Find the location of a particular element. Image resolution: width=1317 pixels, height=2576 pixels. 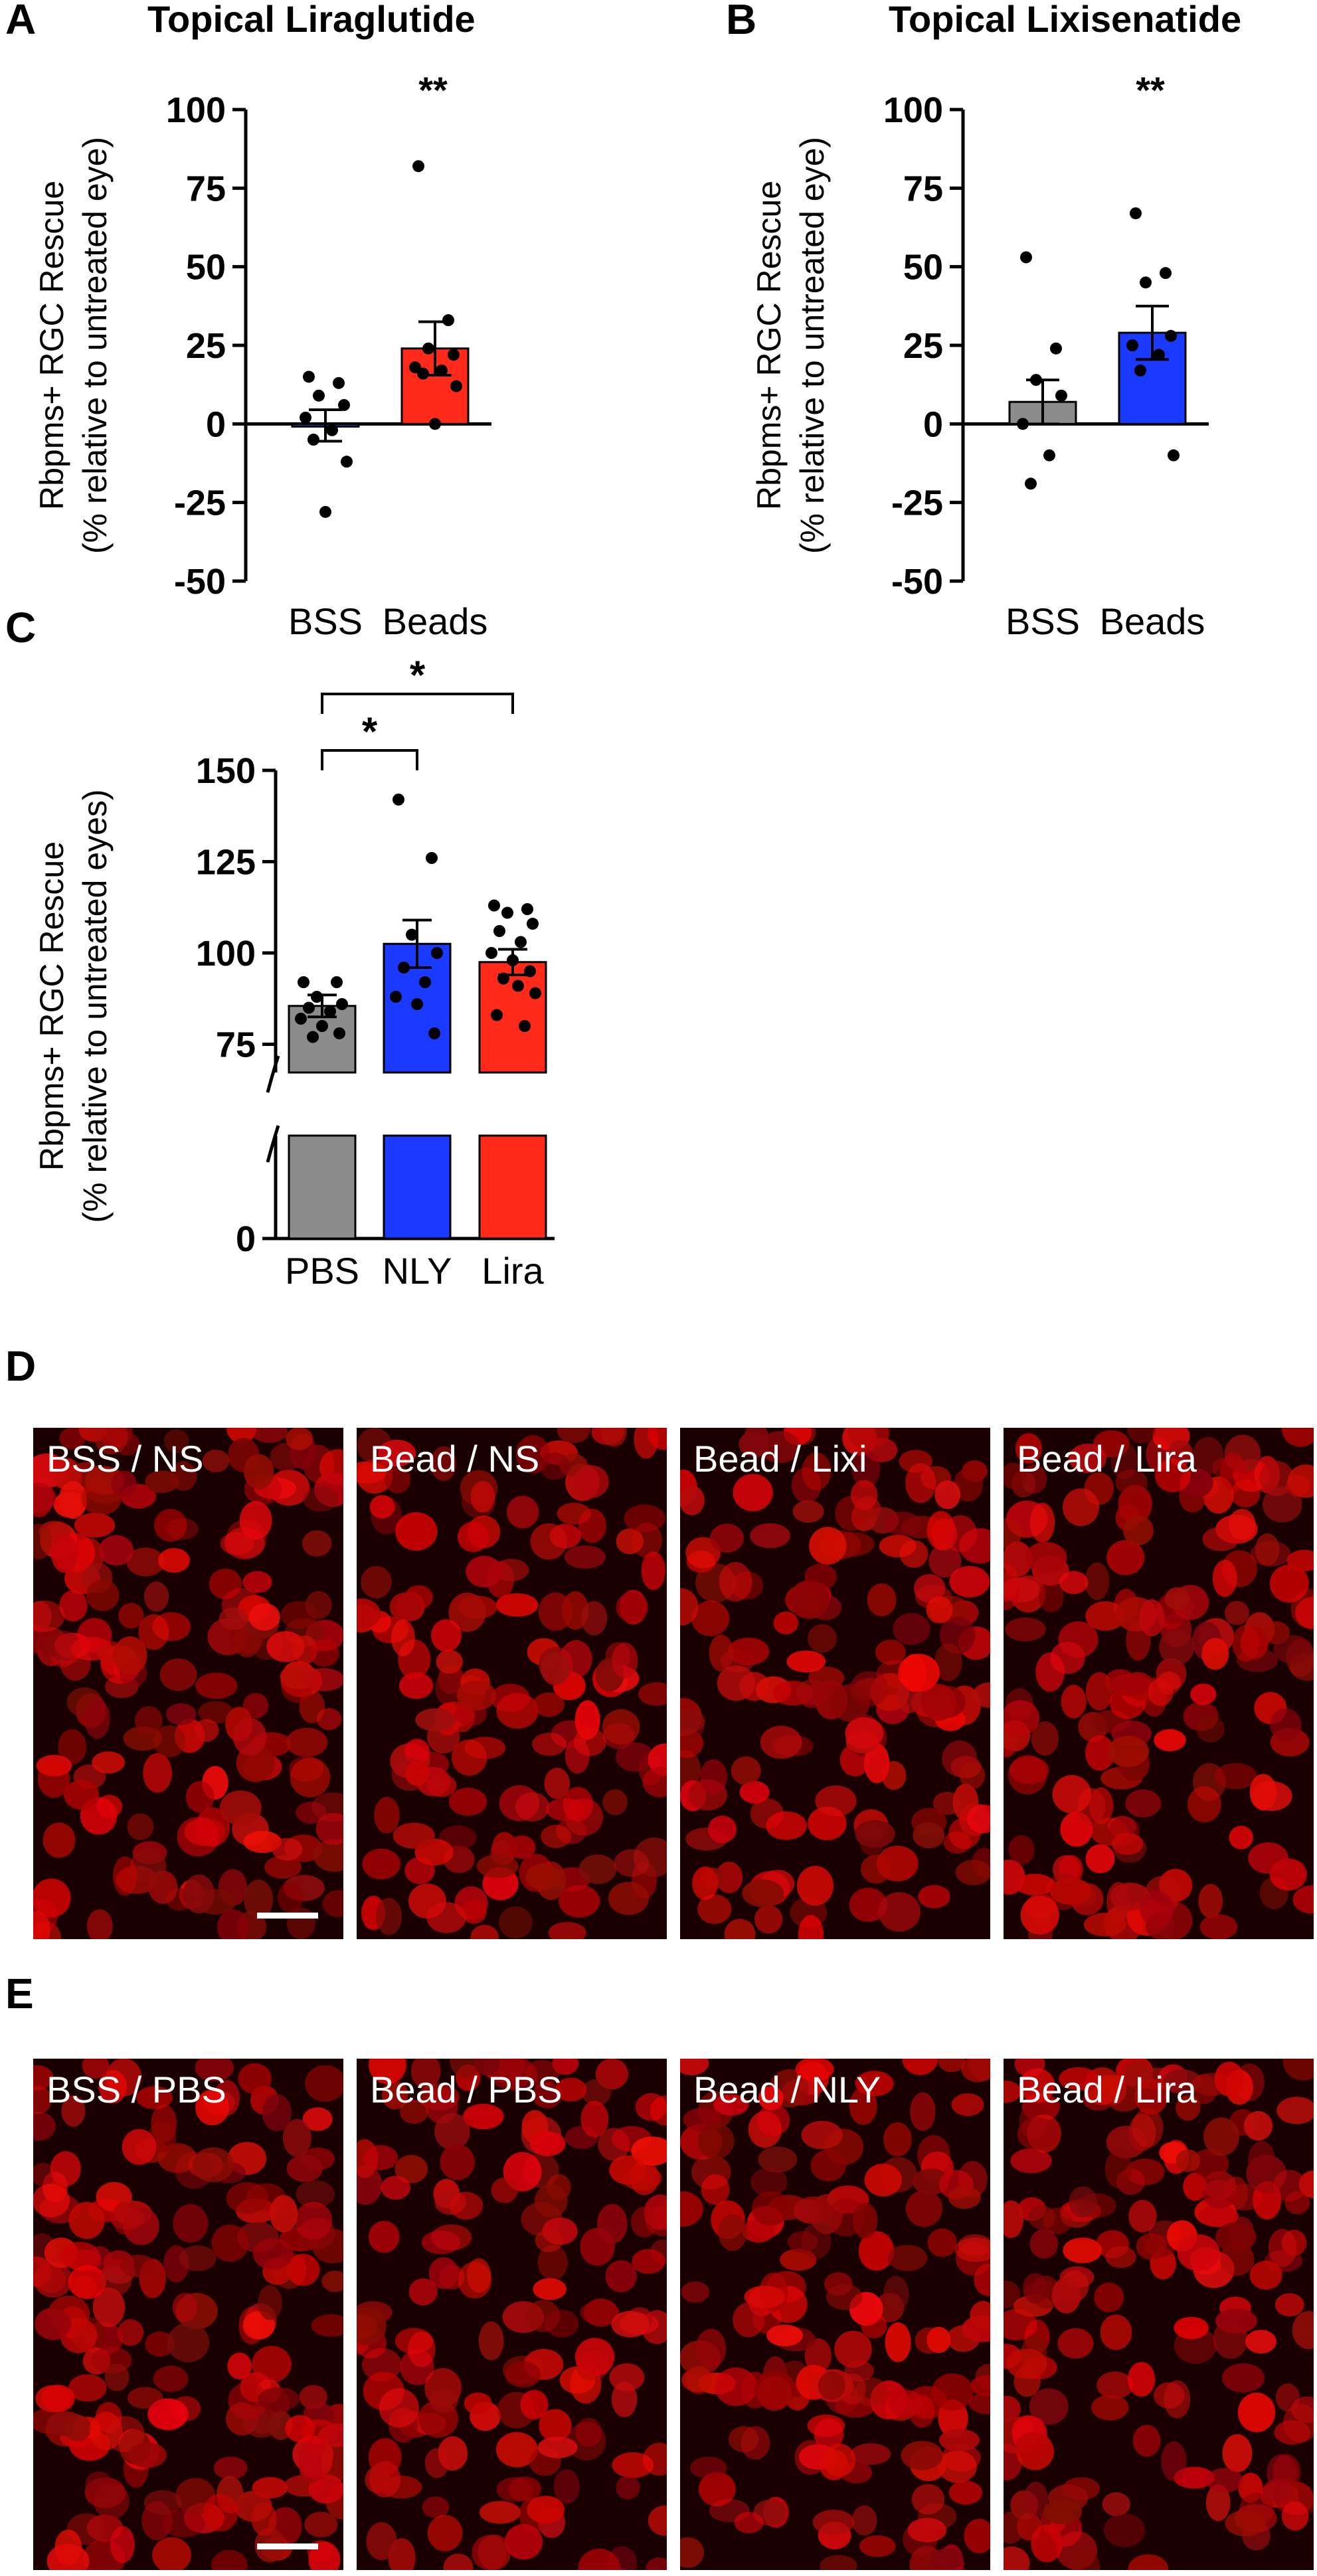

y-tick-label-c: 0 is located at coordinates (246, 1239).